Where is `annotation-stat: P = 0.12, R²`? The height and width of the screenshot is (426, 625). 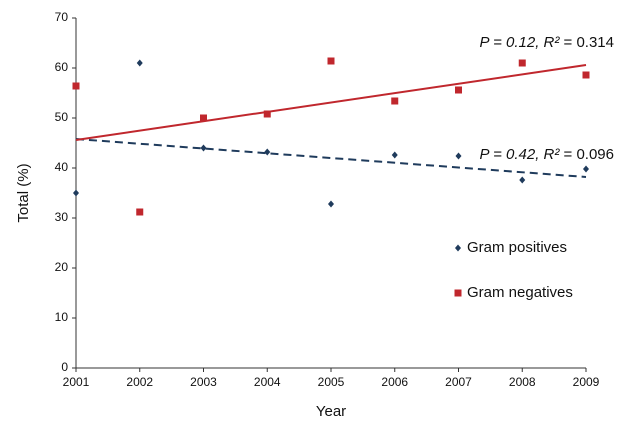
annotation-stat: P = 0.12, R² is located at coordinates (519, 42).